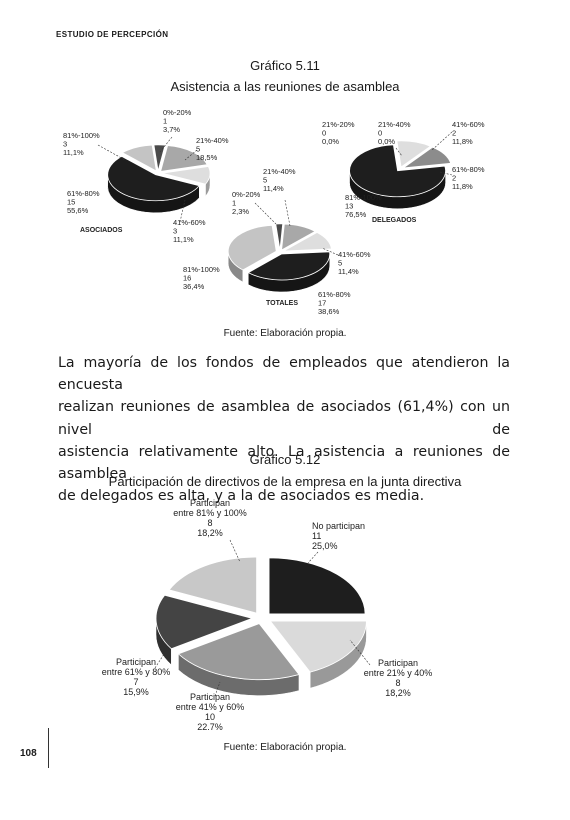 Image resolution: width=570 pixels, height=820 pixels. I want to click on running-header: ESTUDIO DE PERCEPCIÓN, so click(112, 34).